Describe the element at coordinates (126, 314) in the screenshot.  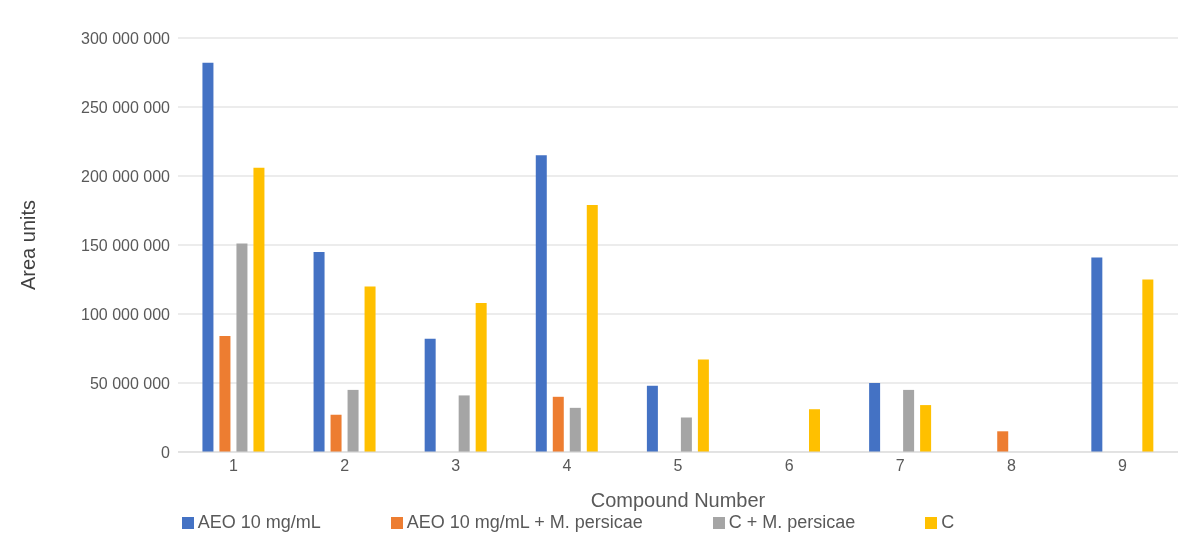
I see `y-tick-label: 100 000 000` at that location.